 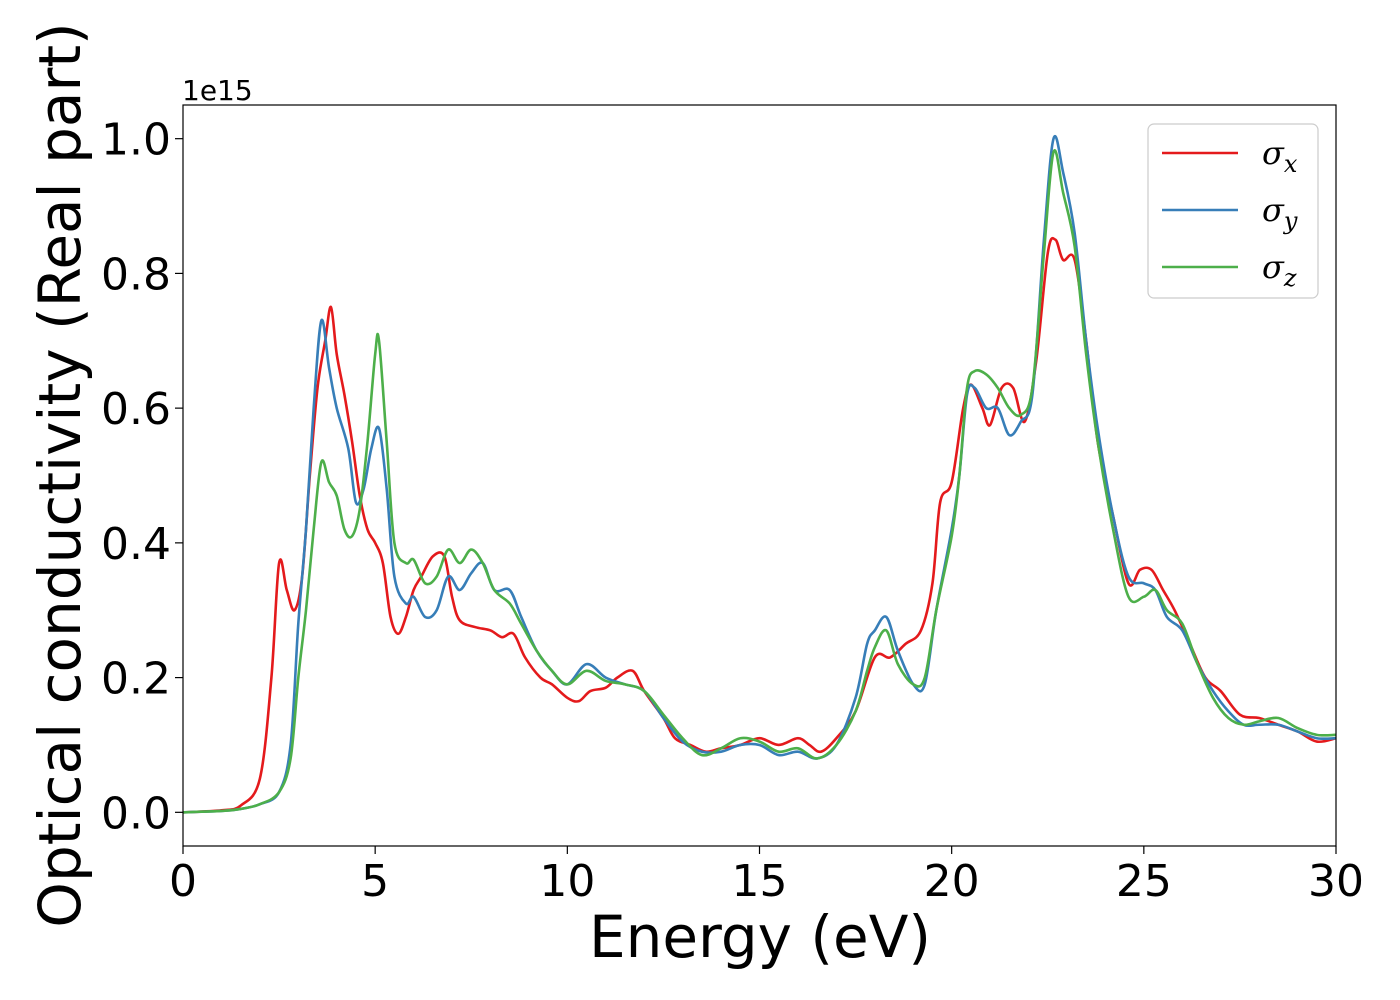 I want to click on legend-label-y: σy, so click(x=1280, y=213).